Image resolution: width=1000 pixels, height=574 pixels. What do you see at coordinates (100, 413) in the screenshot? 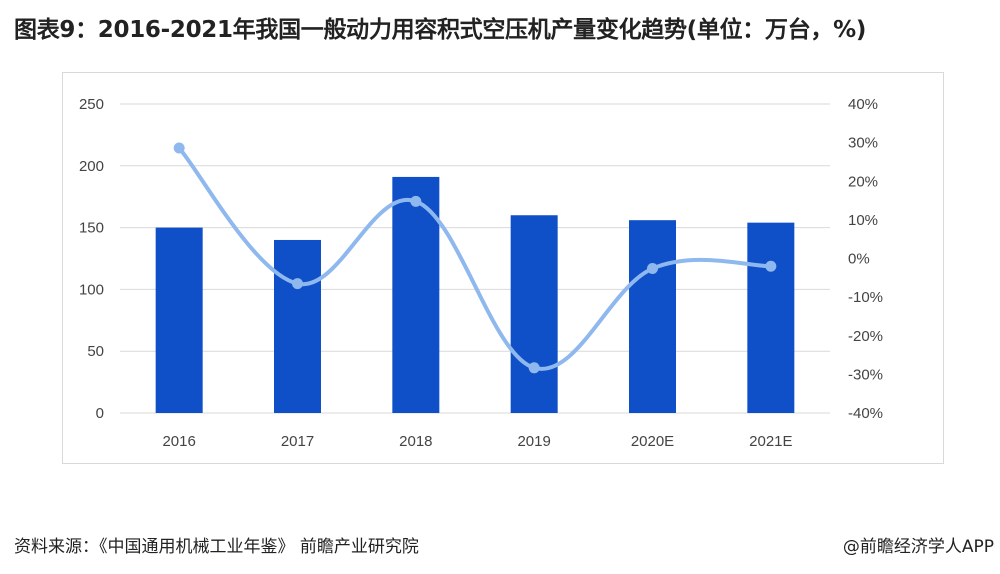
I see `y-left-tick-label: 0` at bounding box center [100, 413].